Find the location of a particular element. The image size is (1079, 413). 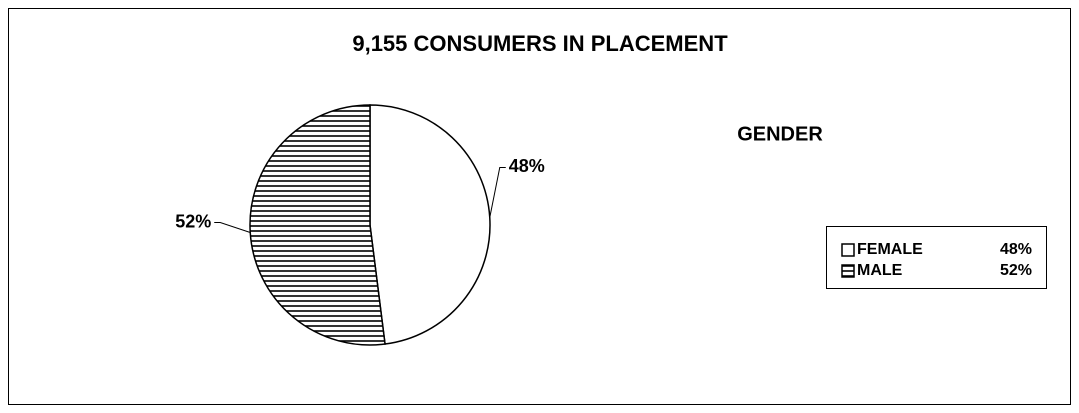

legend-label: MALE is located at coordinates (880, 270).